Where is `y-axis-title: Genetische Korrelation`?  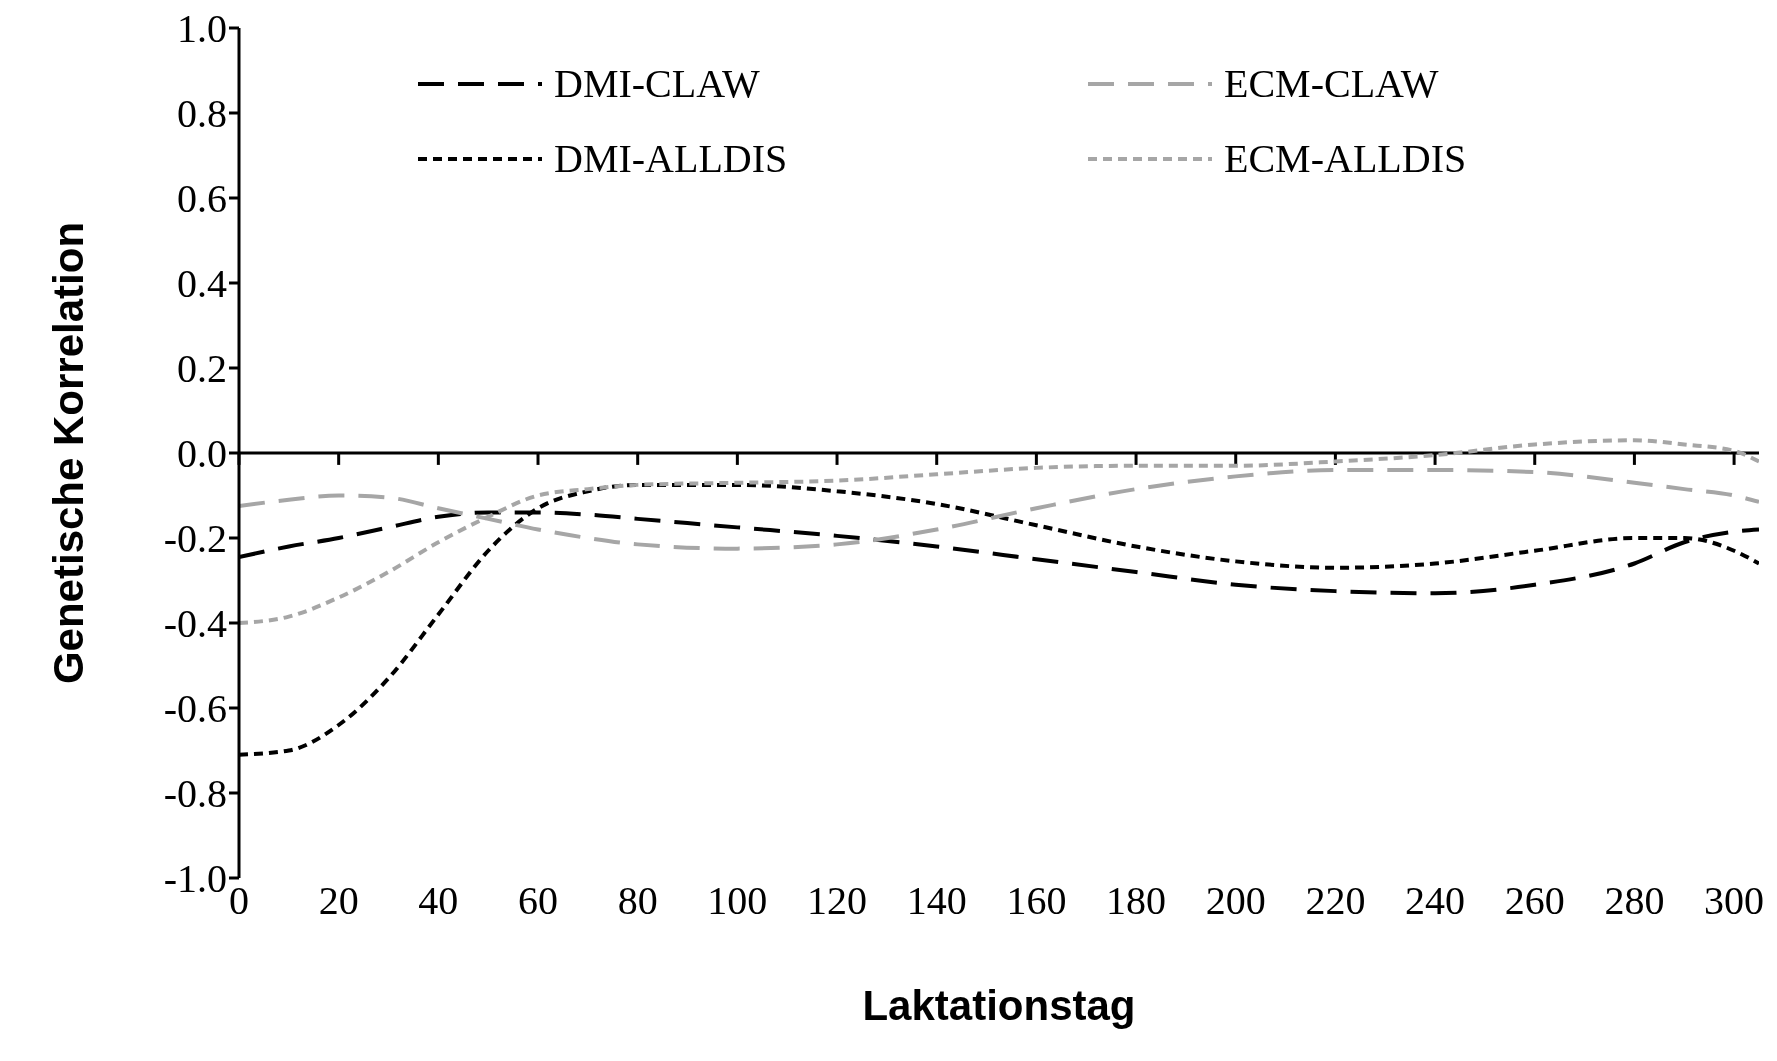 y-axis-title: Genetische Korrelation is located at coordinates (68, 453).